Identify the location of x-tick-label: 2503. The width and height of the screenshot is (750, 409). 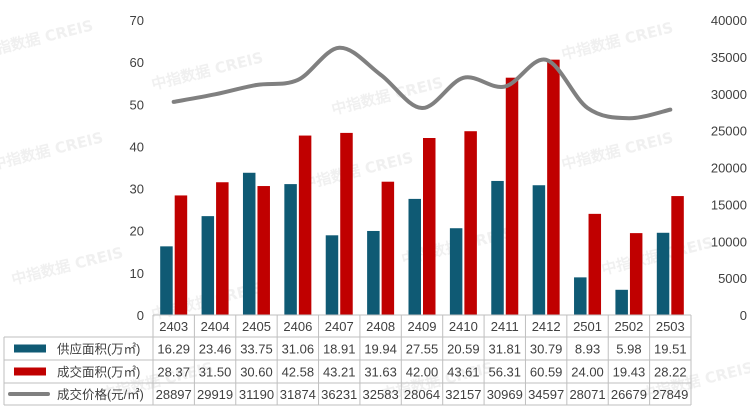
(670, 326).